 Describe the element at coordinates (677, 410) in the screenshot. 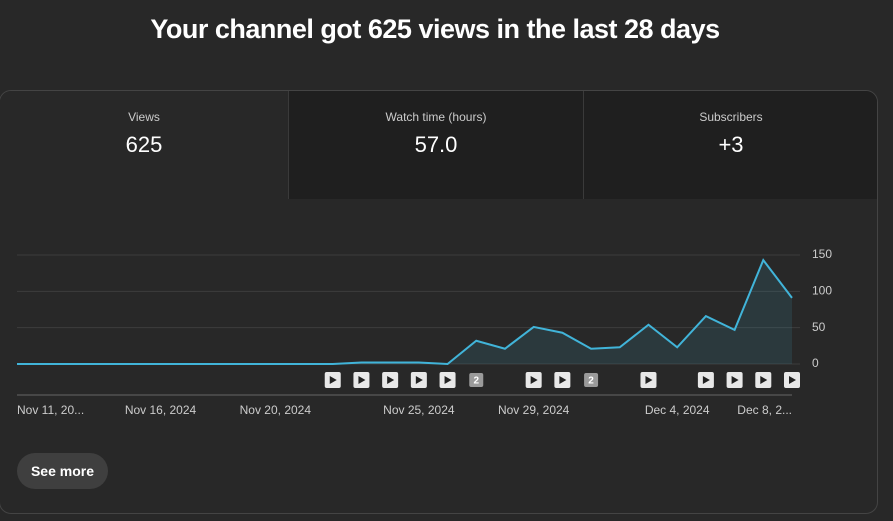

I see `x-tick-label: Dec 4, 2024` at that location.